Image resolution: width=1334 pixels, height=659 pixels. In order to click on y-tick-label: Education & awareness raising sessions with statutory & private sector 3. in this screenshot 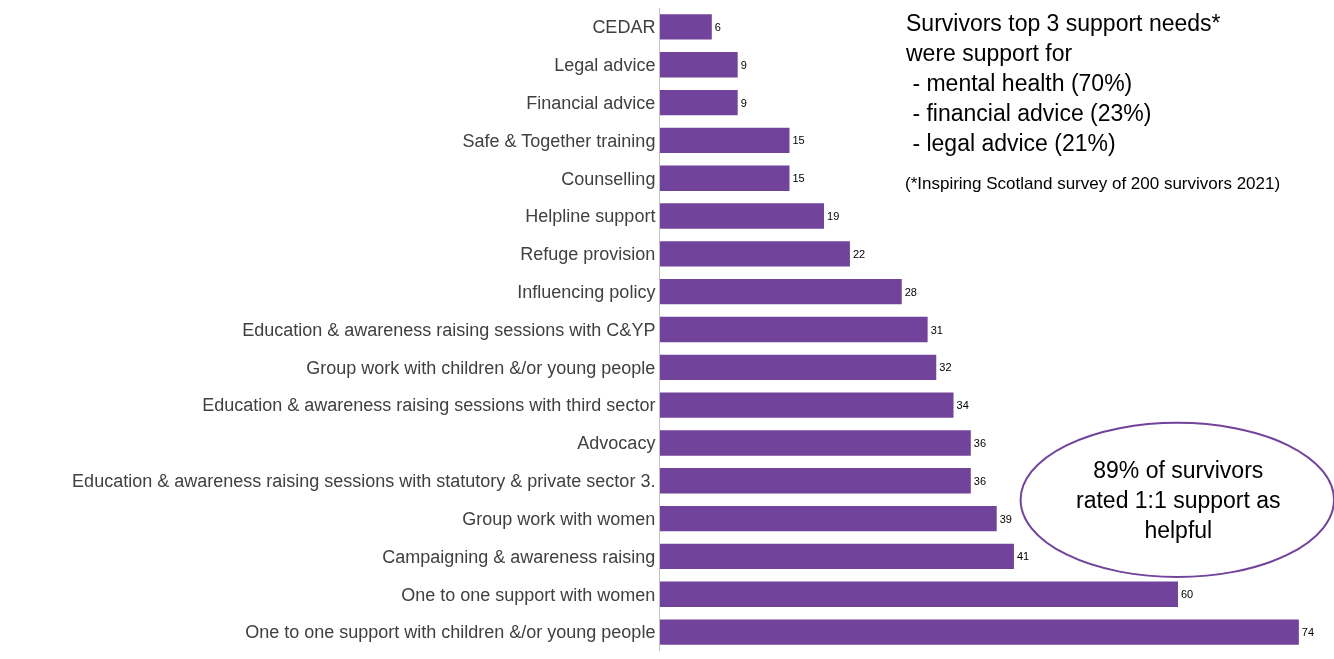, I will do `click(364, 481)`.